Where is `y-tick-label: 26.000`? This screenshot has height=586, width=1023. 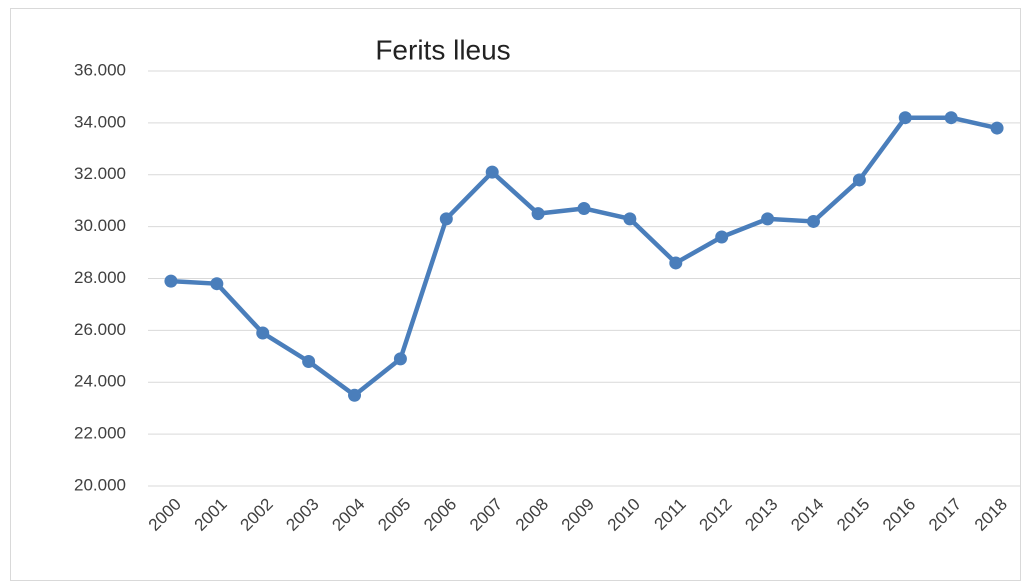 y-tick-label: 26.000 is located at coordinates (100, 329).